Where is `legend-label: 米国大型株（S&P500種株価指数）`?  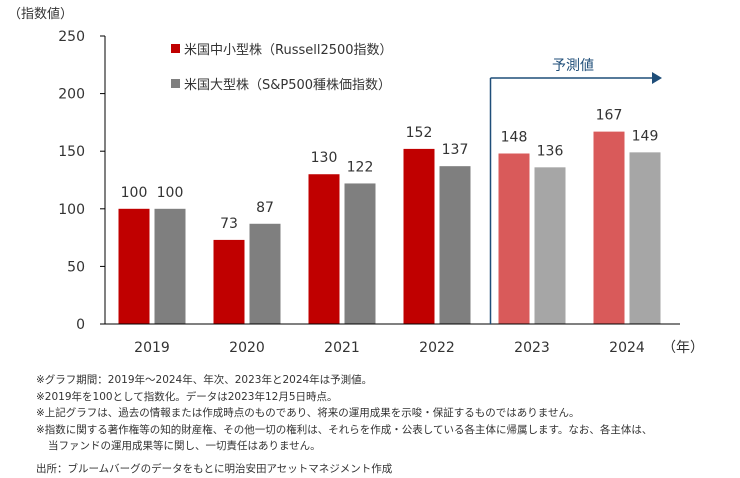
legend-label: 米国大型株（S&P500種株価指数） is located at coordinates (287, 85).